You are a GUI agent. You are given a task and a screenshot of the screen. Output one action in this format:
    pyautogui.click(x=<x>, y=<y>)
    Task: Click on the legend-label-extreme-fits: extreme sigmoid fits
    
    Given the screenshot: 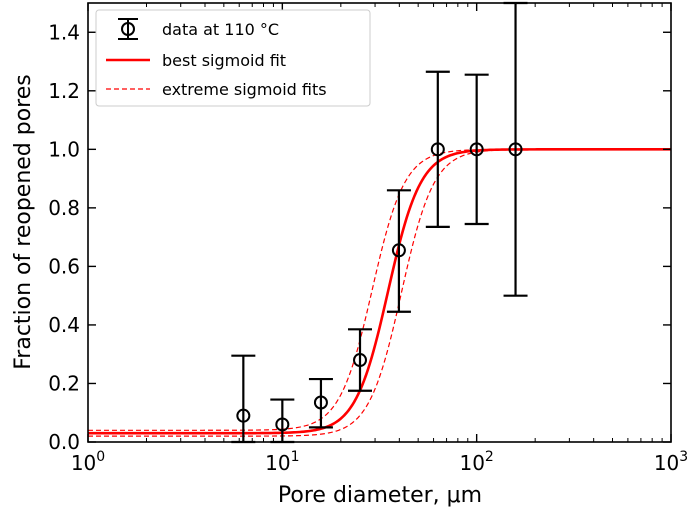 What is the action you would take?
    pyautogui.click(x=244, y=89)
    